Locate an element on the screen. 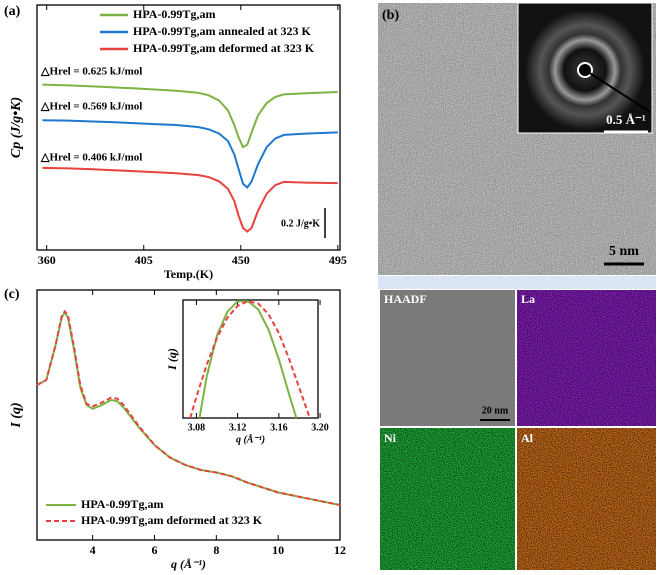 This screenshot has width=660, height=575. panel-label: (b) is located at coordinates (390, 15).